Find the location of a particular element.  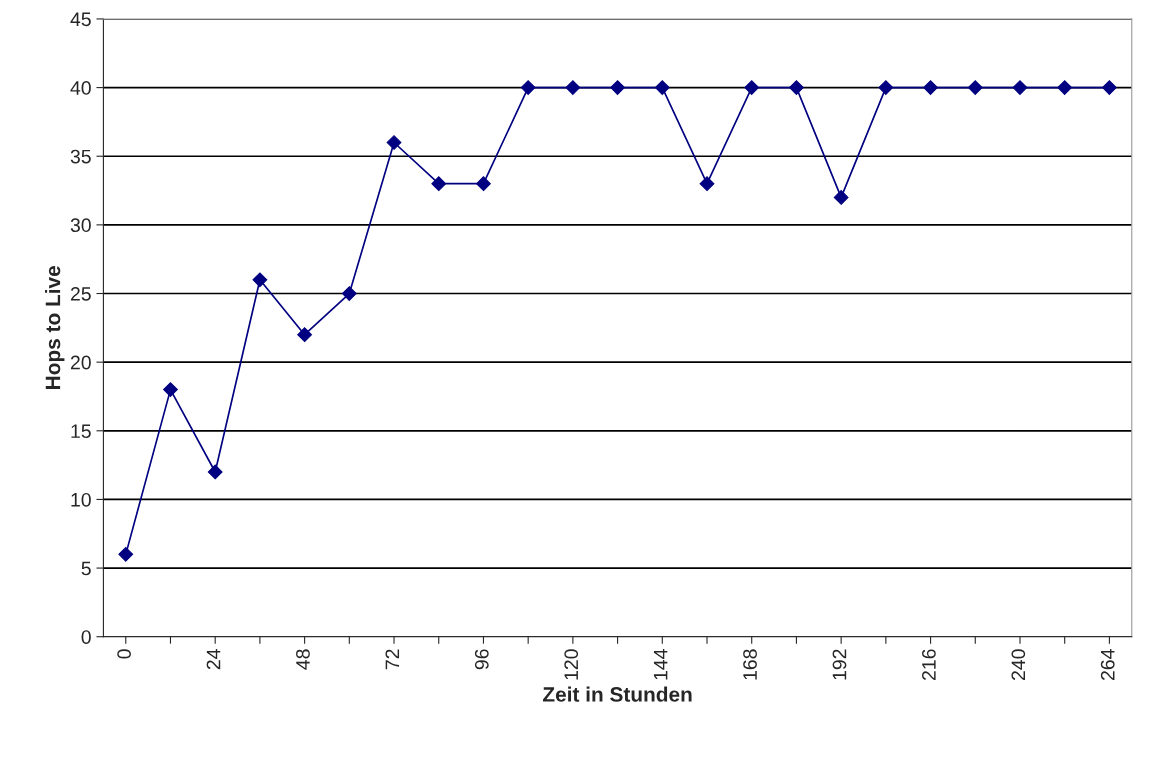

x-tick-label: 216 is located at coordinates (929, 664).